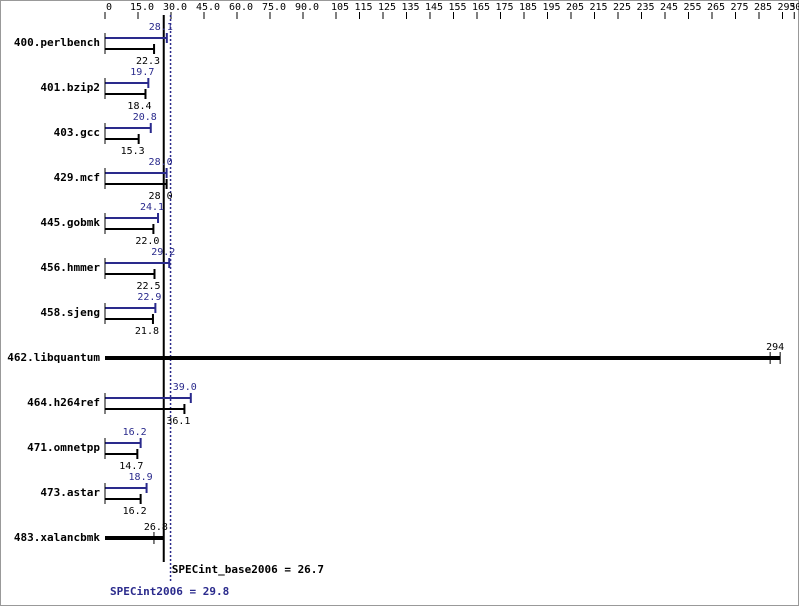 This screenshot has width=799, height=606. I want to click on value-label: 39.0, so click(185, 387).